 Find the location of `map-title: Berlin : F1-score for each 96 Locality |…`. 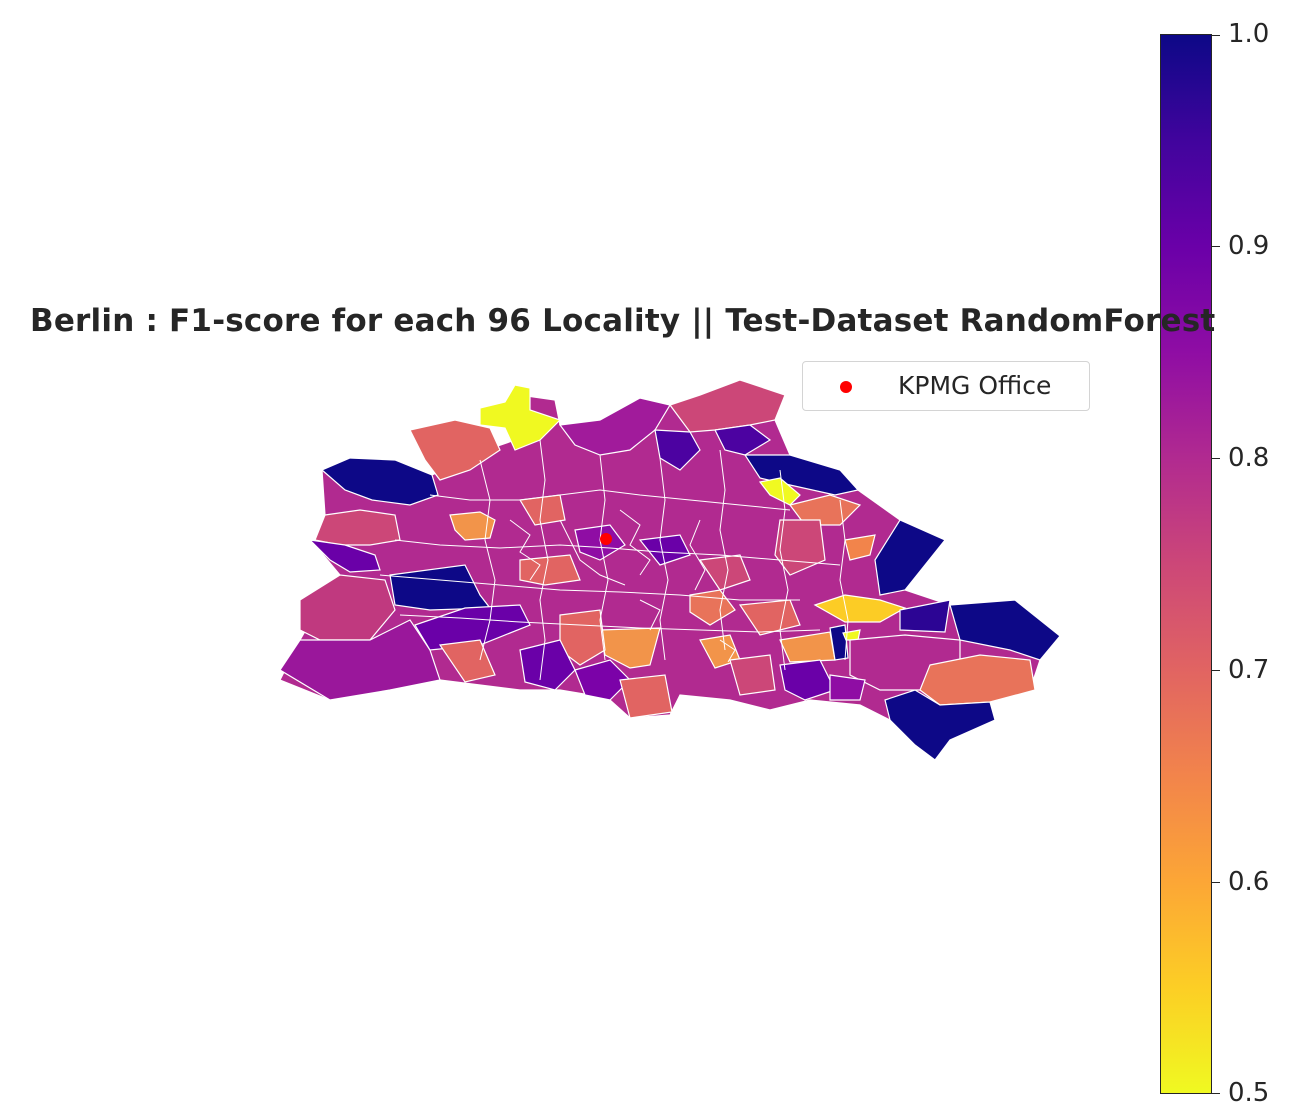

map-title: Berlin : F1-score for each 96 Locality |… is located at coordinates (623, 321).